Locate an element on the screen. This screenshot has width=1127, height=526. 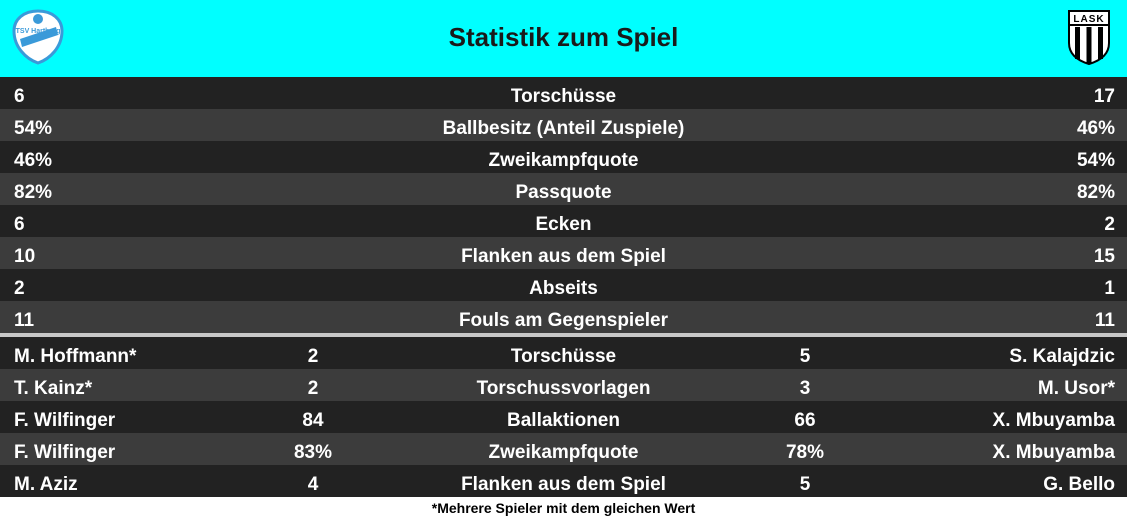
stat-label: Ballaktionen is located at coordinates (563, 420).